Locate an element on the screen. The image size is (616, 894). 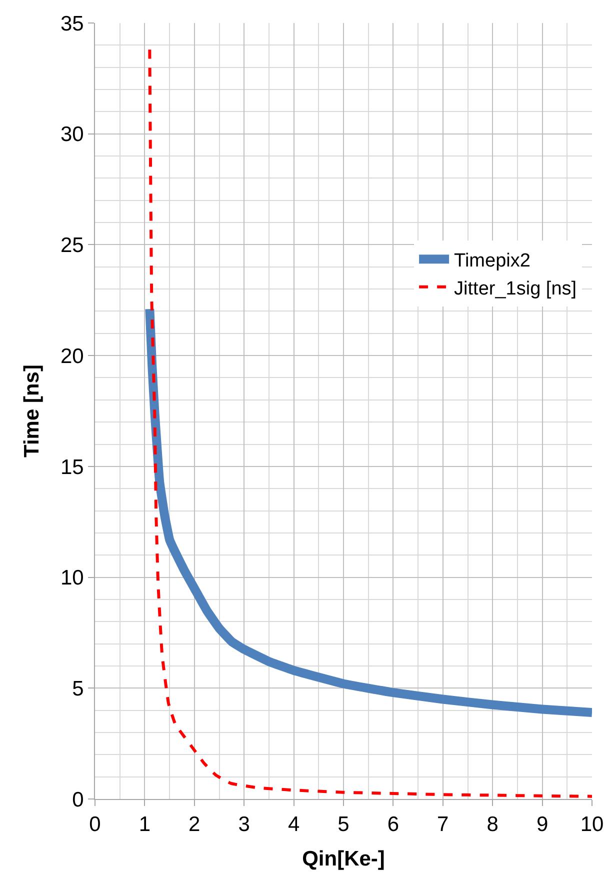
x-tick-label: 10 is located at coordinates (592, 824).